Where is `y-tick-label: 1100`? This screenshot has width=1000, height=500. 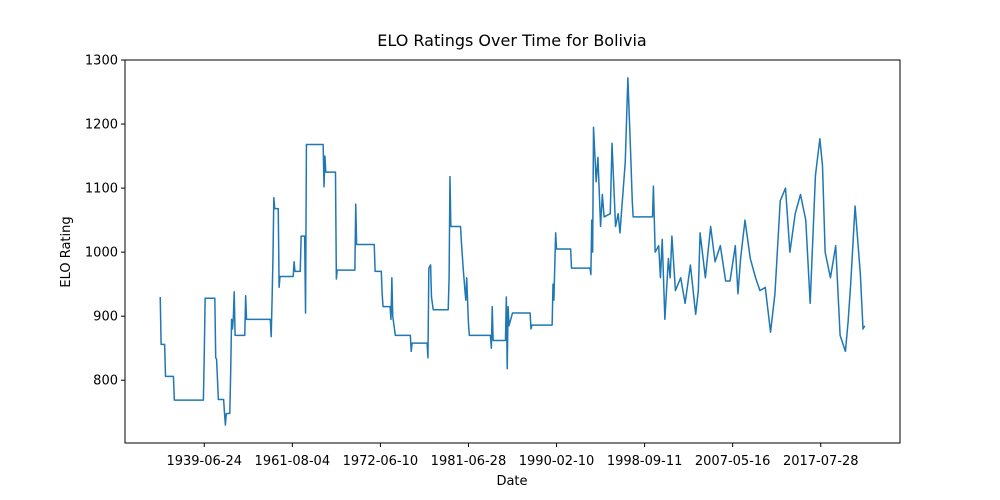 y-tick-label: 1100 is located at coordinates (101, 189).